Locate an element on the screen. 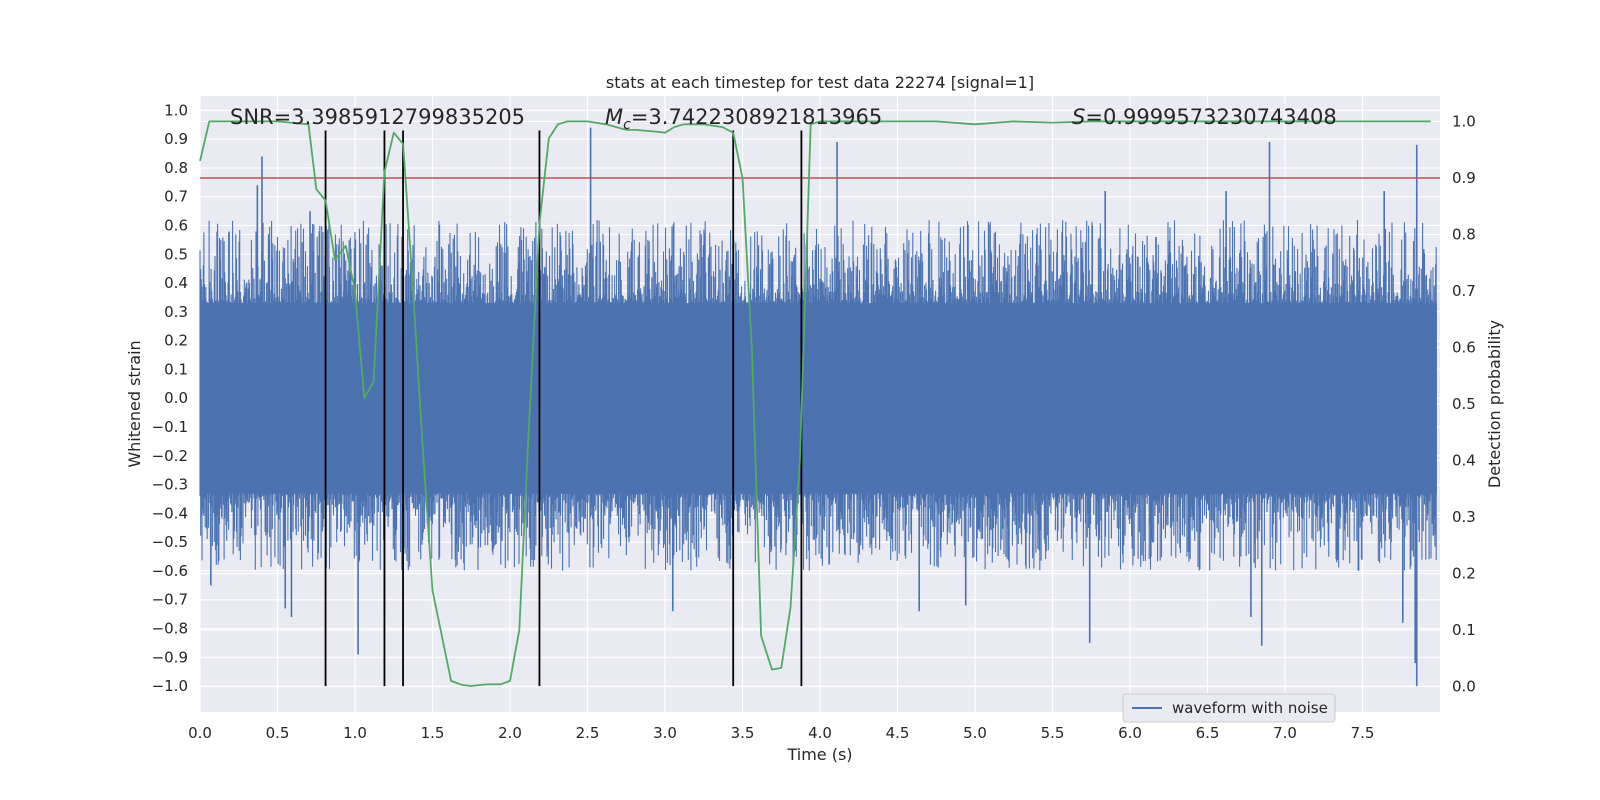 The width and height of the screenshot is (1600, 800). s-value: =0.9999573230743408 is located at coordinates (1210, 117).